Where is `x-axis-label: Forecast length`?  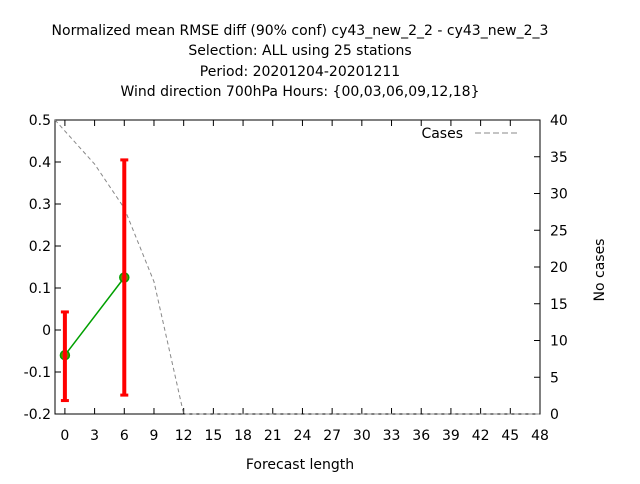 x-axis-label: Forecast length is located at coordinates (300, 465).